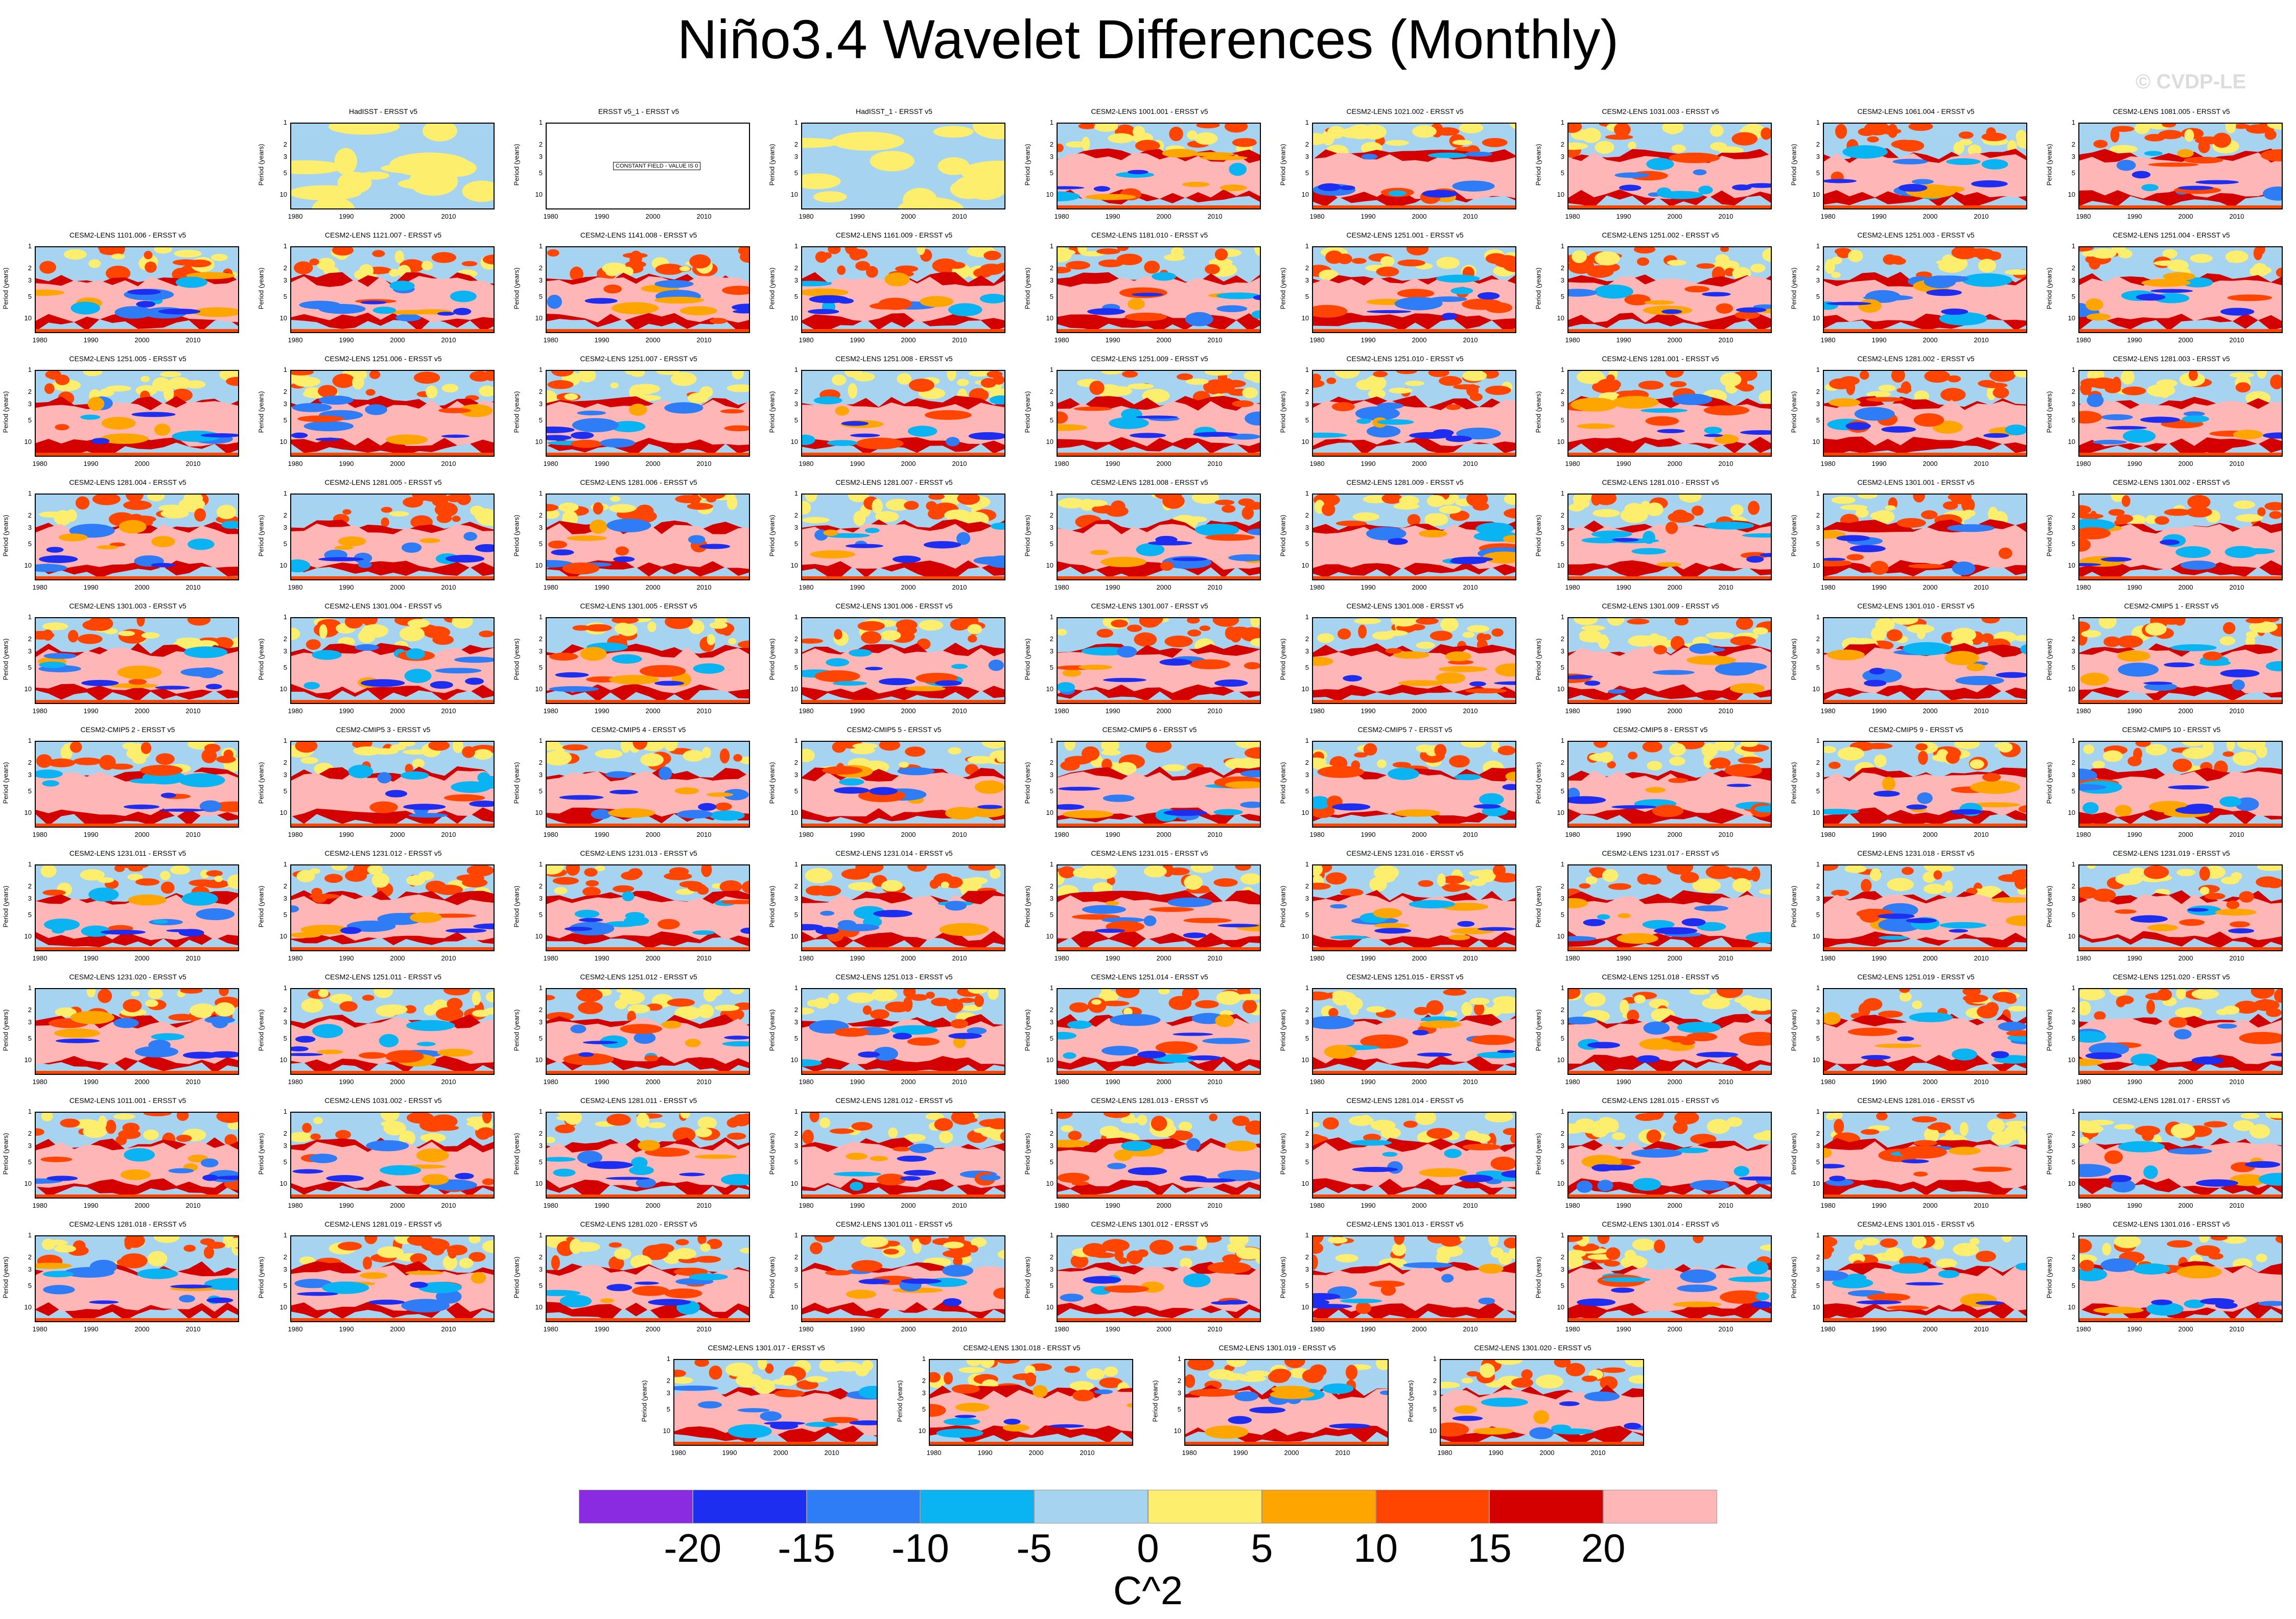 The width and height of the screenshot is (2296, 1619). What do you see at coordinates (1916, 606) in the screenshot?
I see `panel-title: CESM2-LENS 1301.010 - ERSST v5` at bounding box center [1916, 606].